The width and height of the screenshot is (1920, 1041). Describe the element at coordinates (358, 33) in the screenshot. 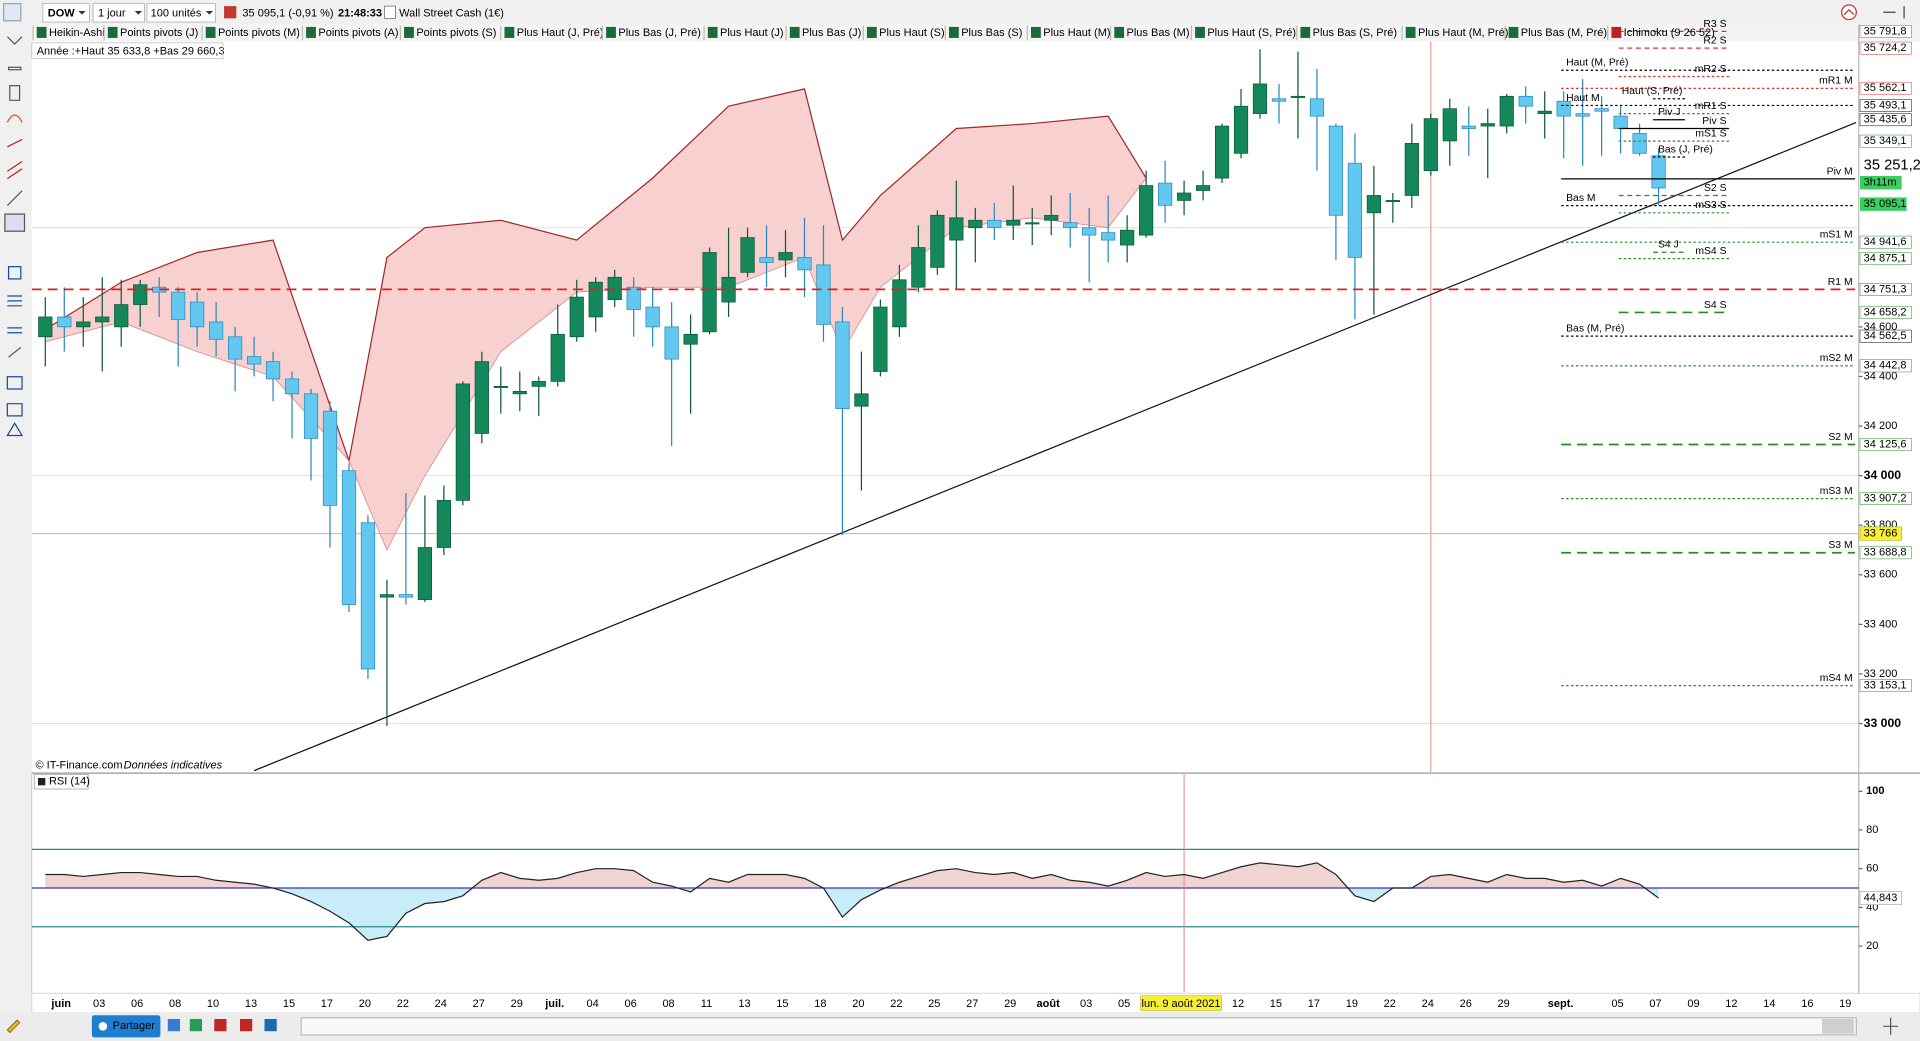

I see `indicator-tab: Points pivots (A)` at that location.